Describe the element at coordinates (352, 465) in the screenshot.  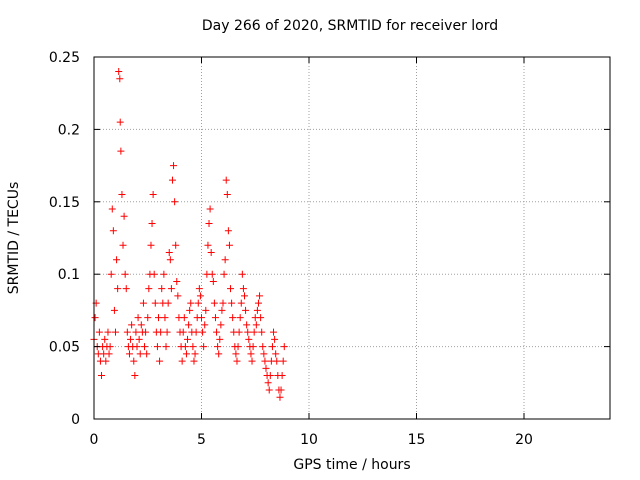
I see `x-axis-label: GPS time / hours` at that location.